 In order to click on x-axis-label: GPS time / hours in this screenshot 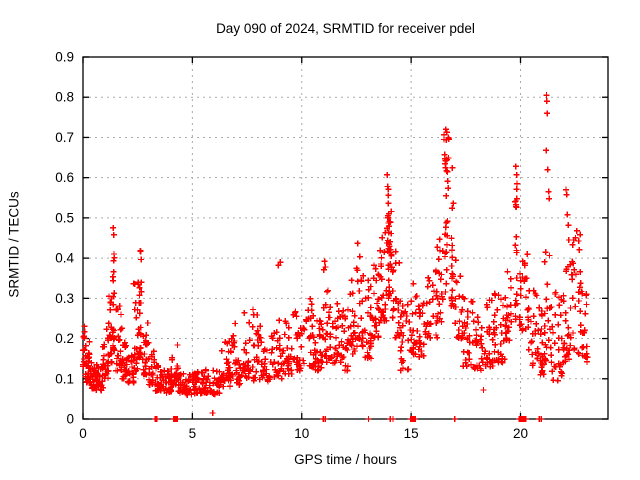, I will do `click(345, 459)`.